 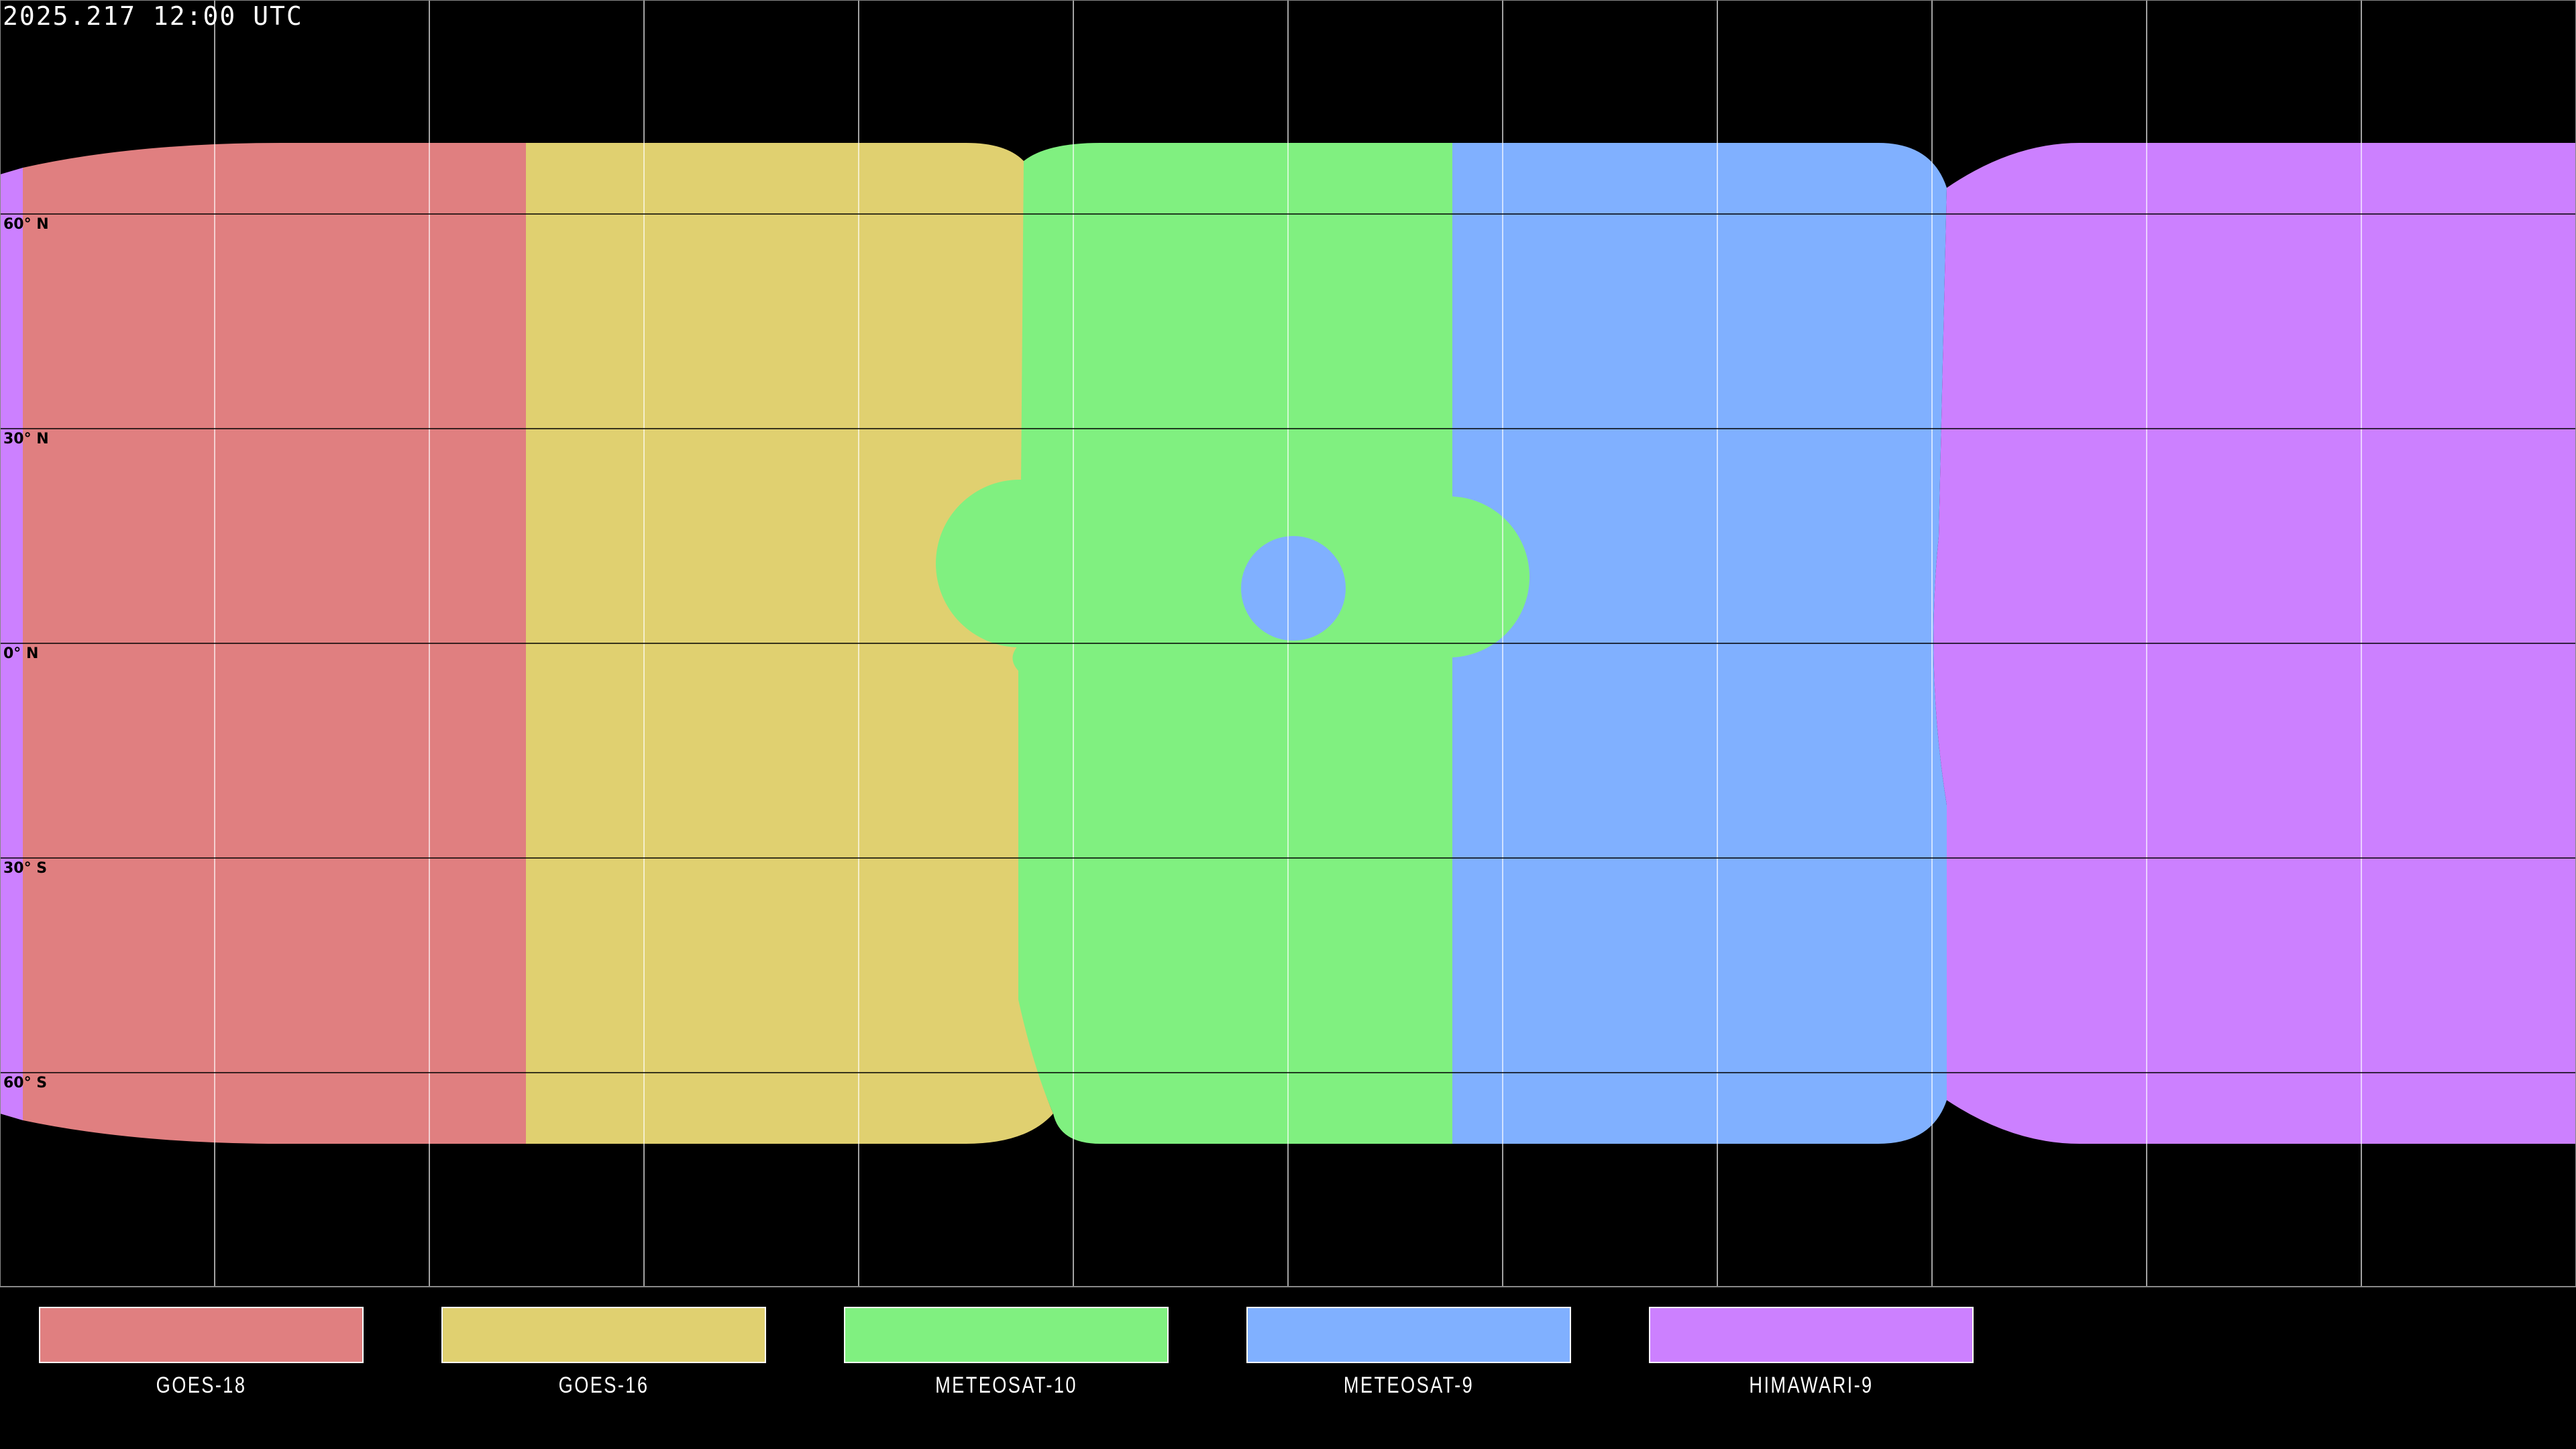 I want to click on lat-label-60n: 60° N, so click(x=26, y=224).